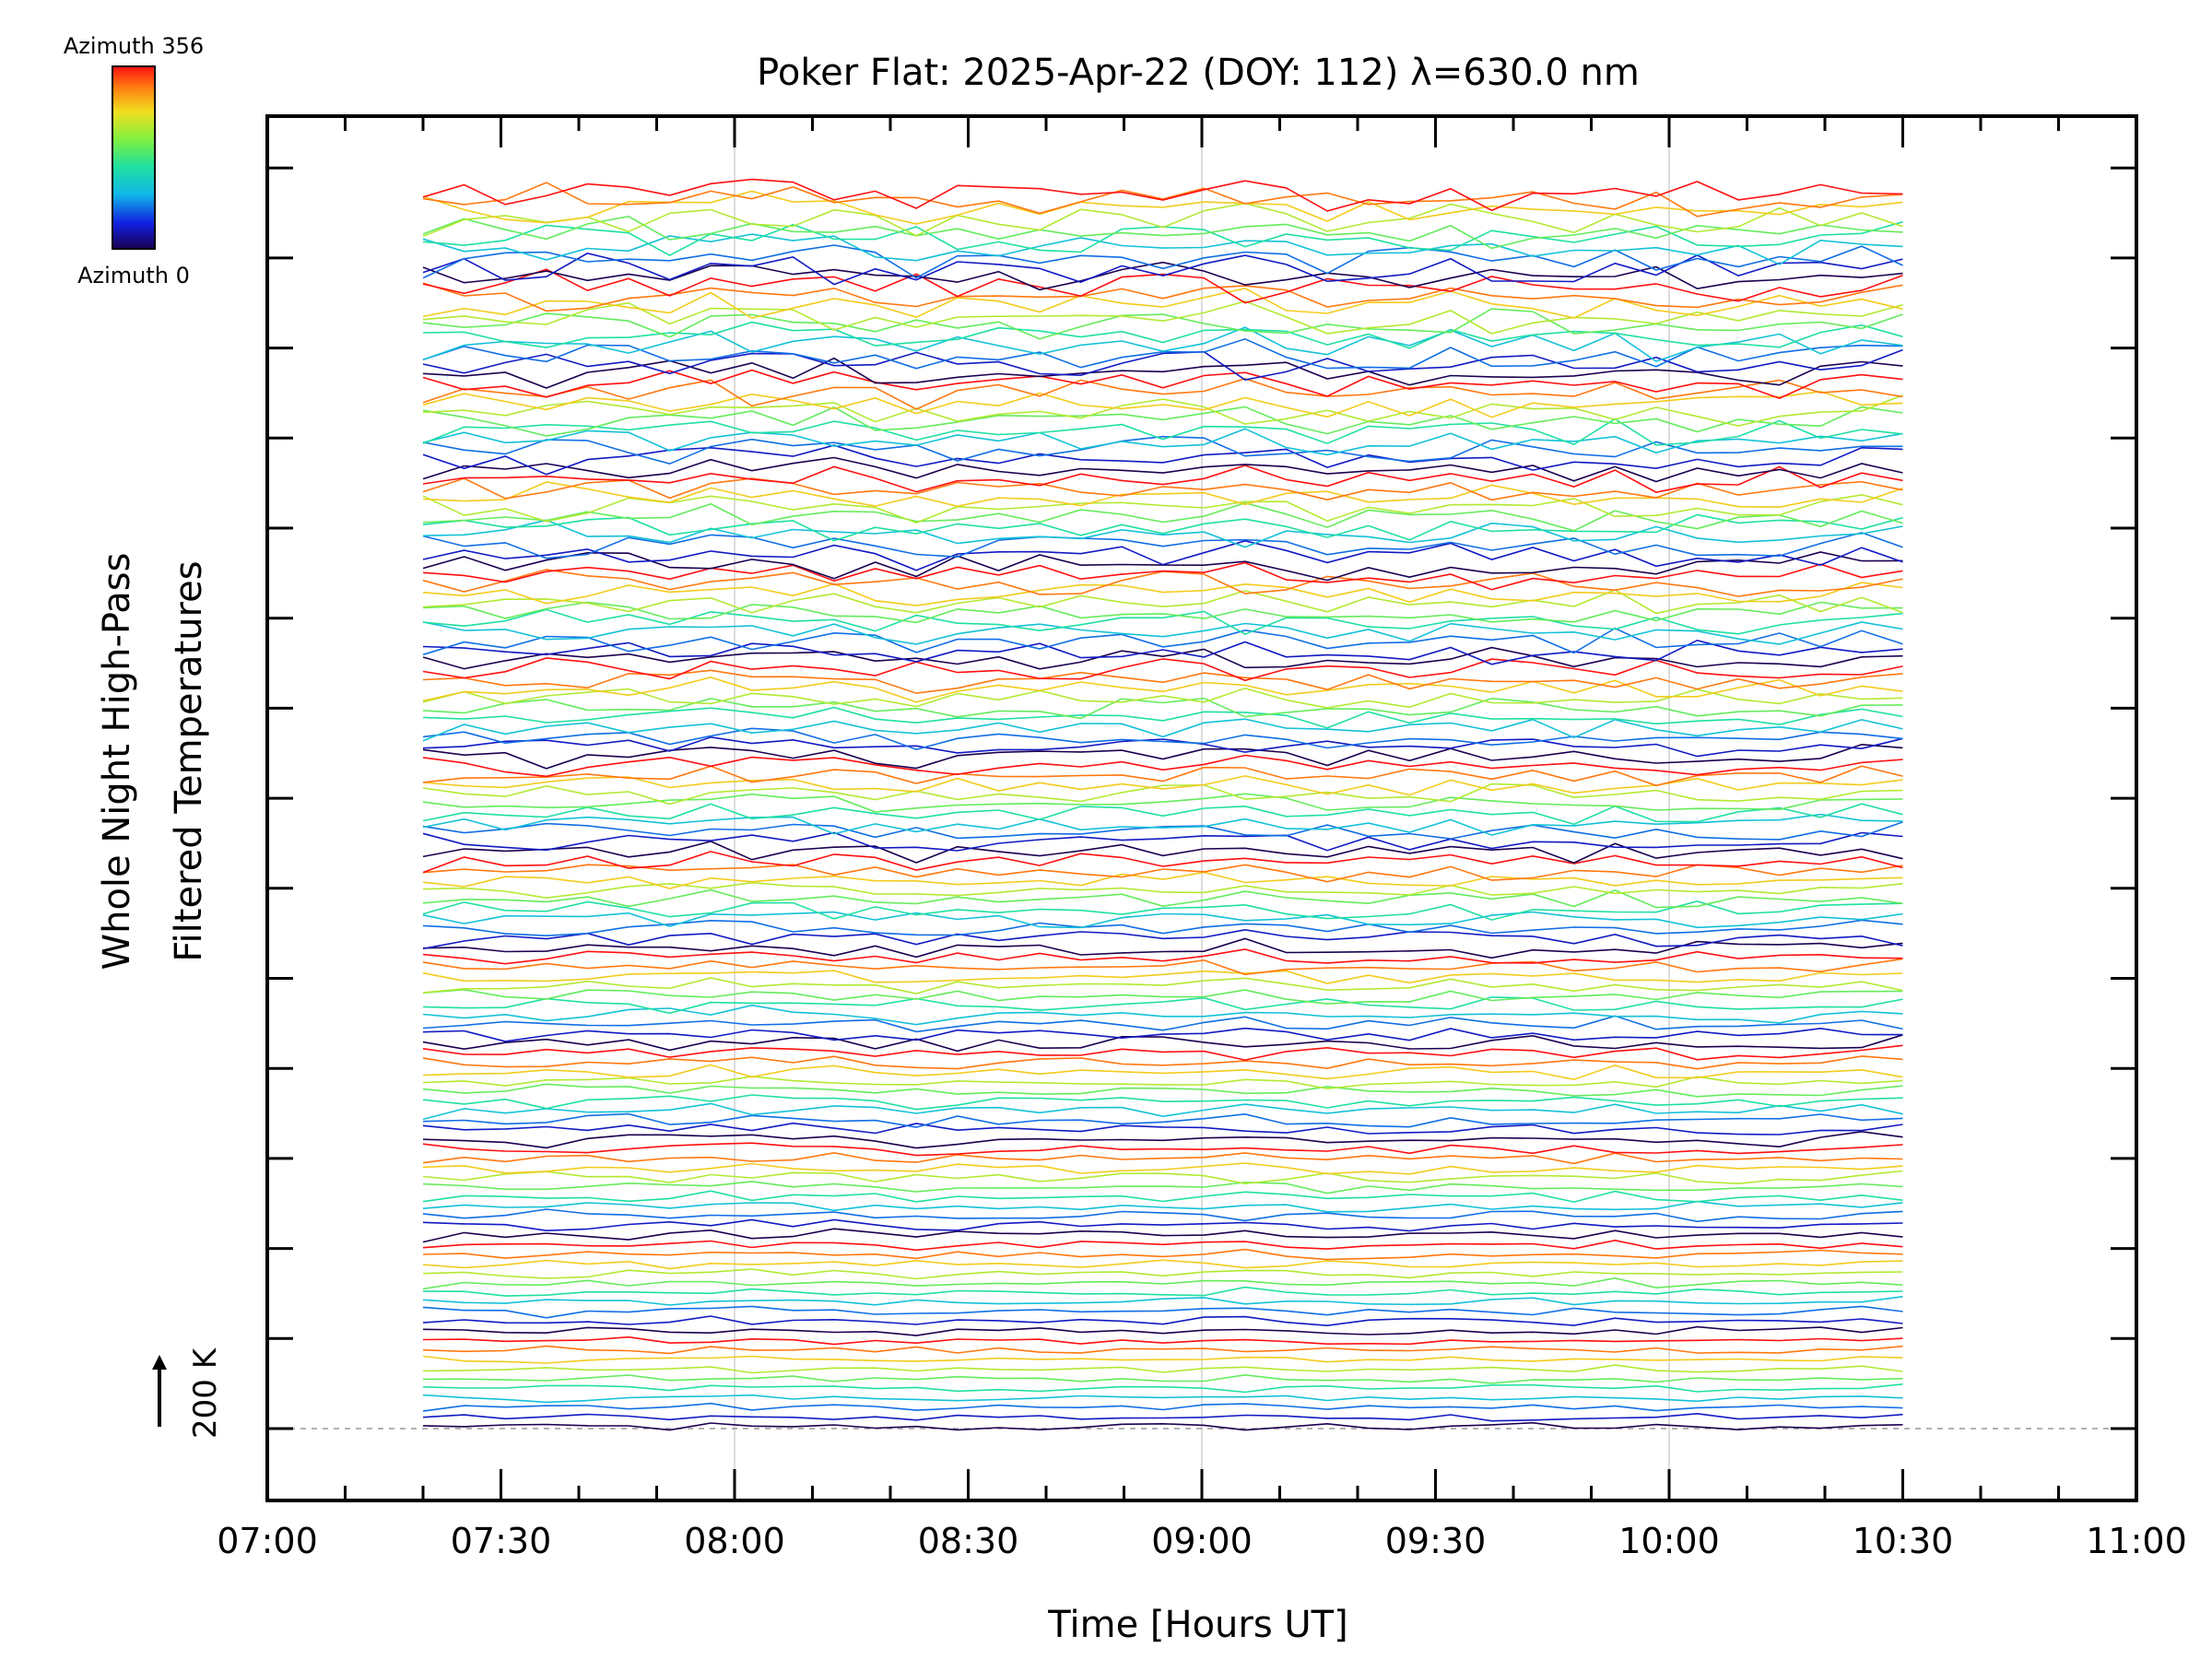  What do you see at coordinates (501, 1541) in the screenshot?
I see `x-tick-label: 07:30` at bounding box center [501, 1541].